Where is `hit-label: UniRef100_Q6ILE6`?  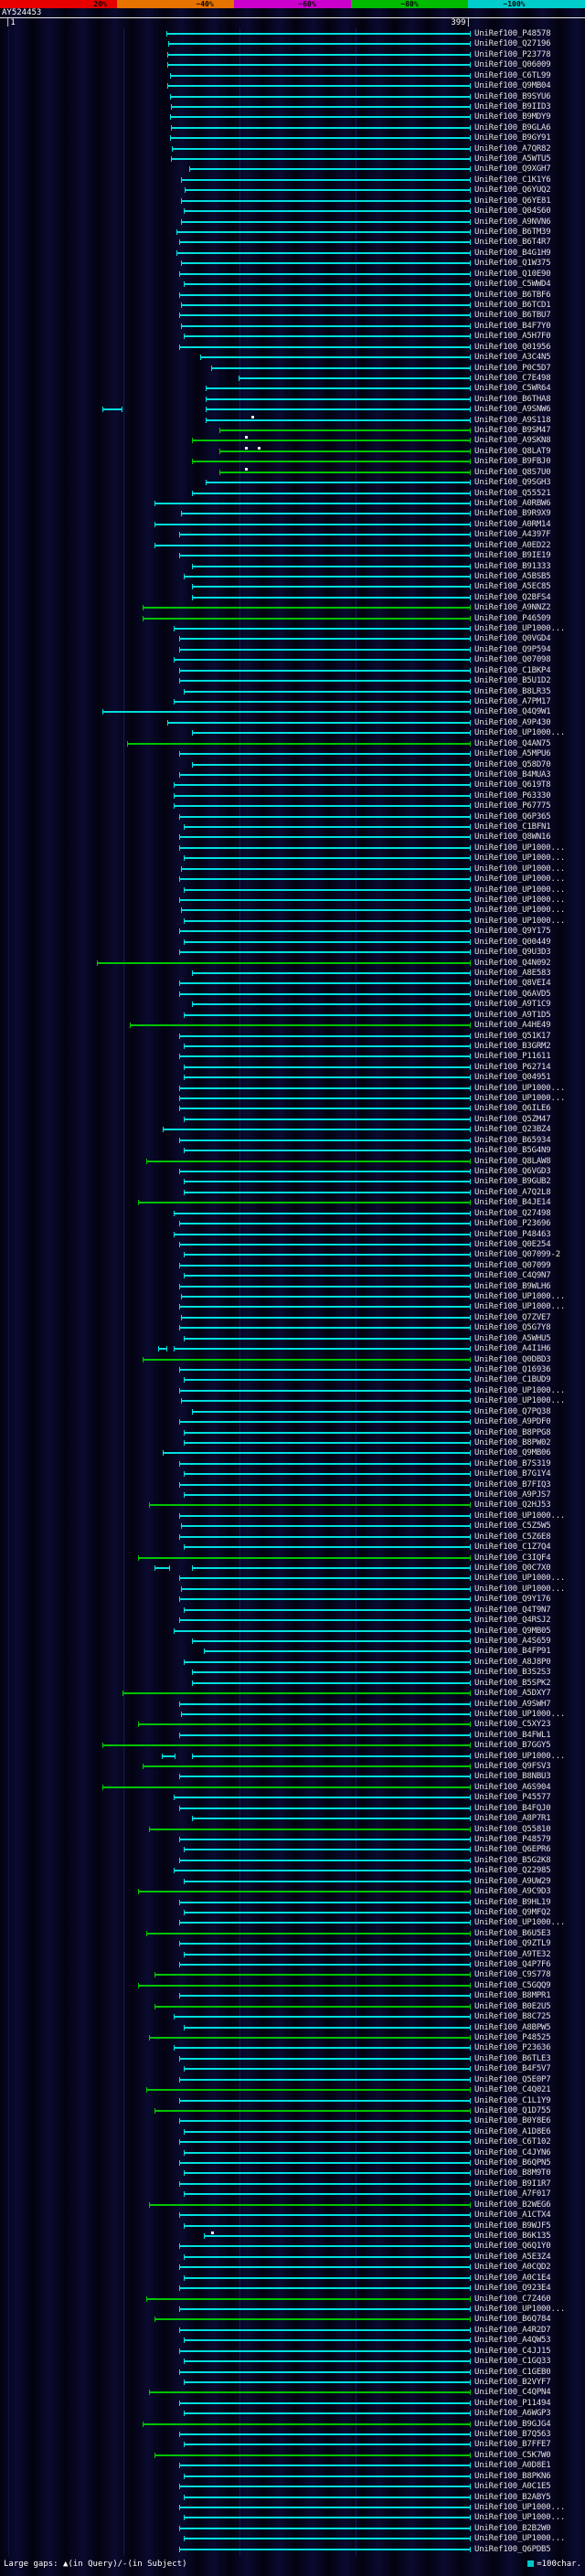 hit-label: UniRef100_Q6ILE6 is located at coordinates (512, 1109).